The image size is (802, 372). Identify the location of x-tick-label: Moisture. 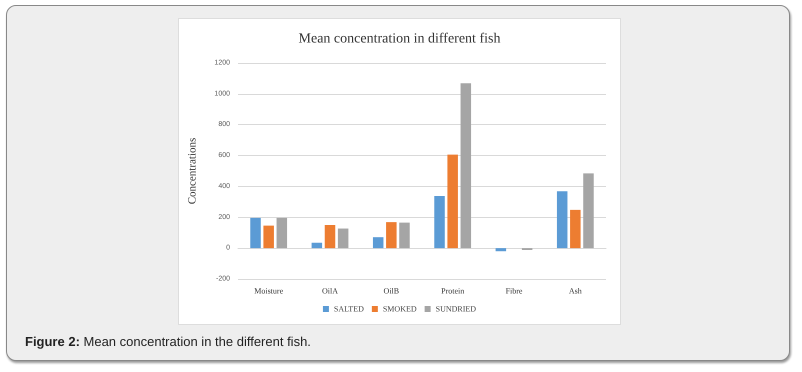
(269, 291).